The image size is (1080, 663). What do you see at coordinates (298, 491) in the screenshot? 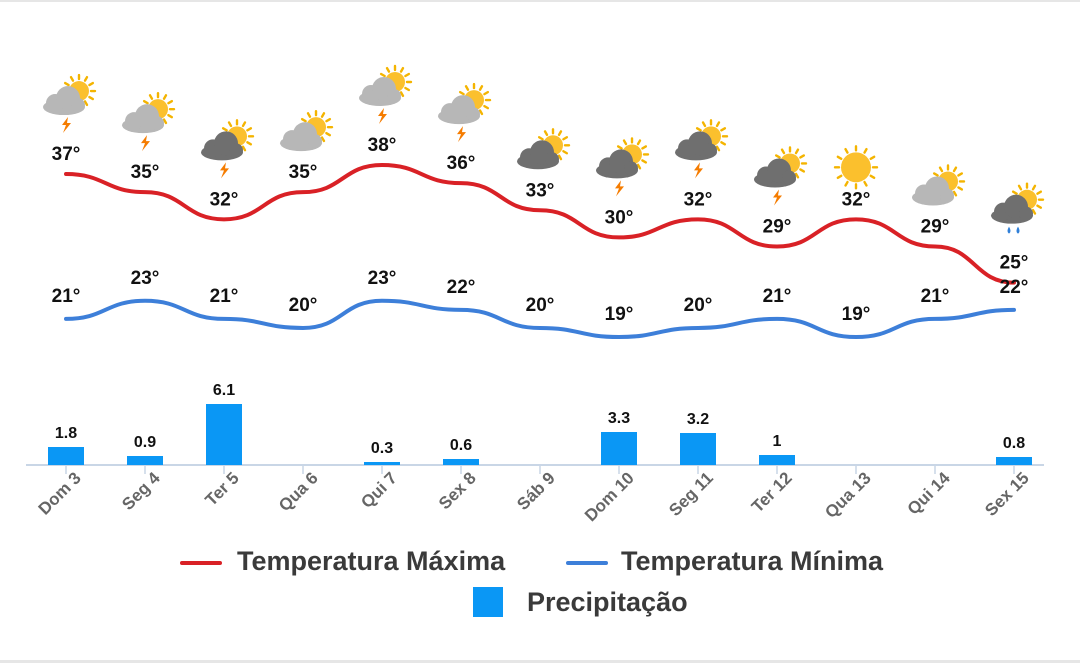
I see `x-tick-label: Qua 6` at bounding box center [298, 491].